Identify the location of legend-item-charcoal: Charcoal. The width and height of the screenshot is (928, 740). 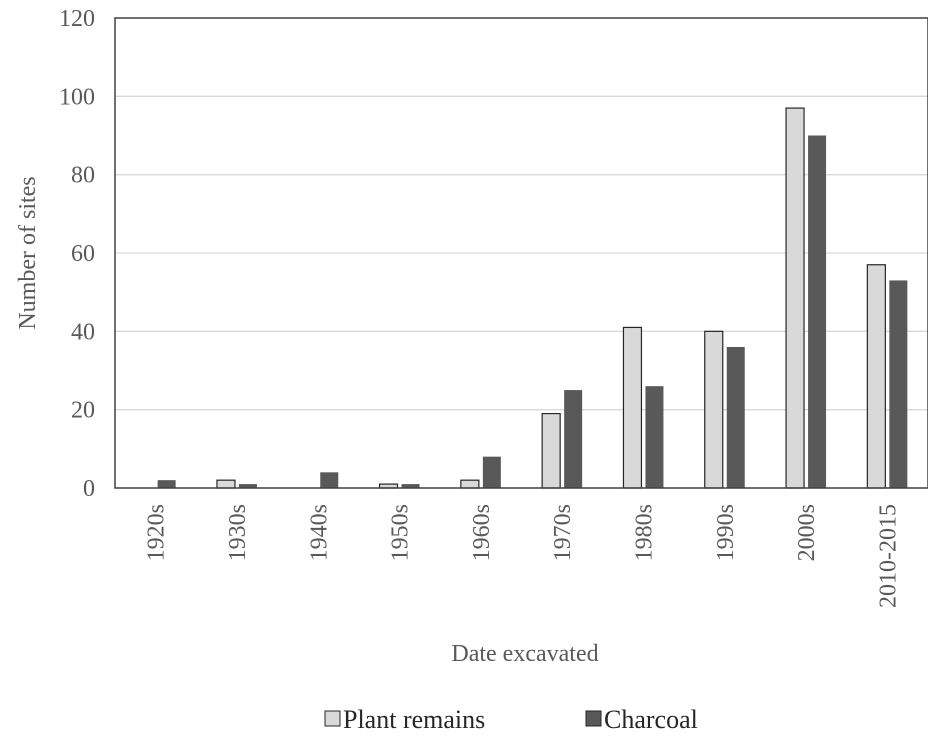
(641, 719).